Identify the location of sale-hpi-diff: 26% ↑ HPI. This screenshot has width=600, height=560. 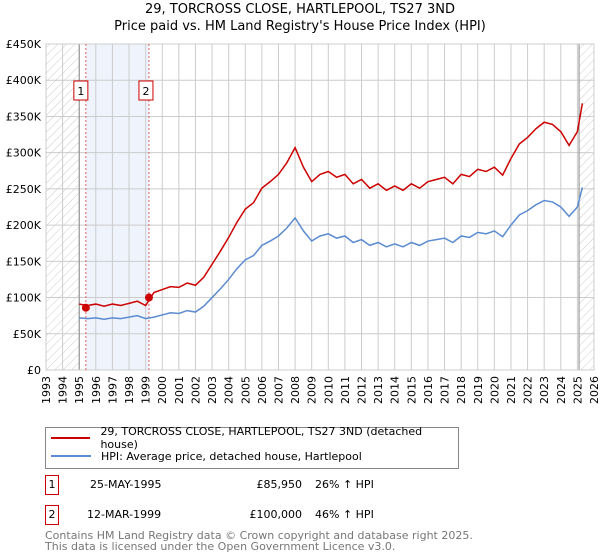
(344, 484).